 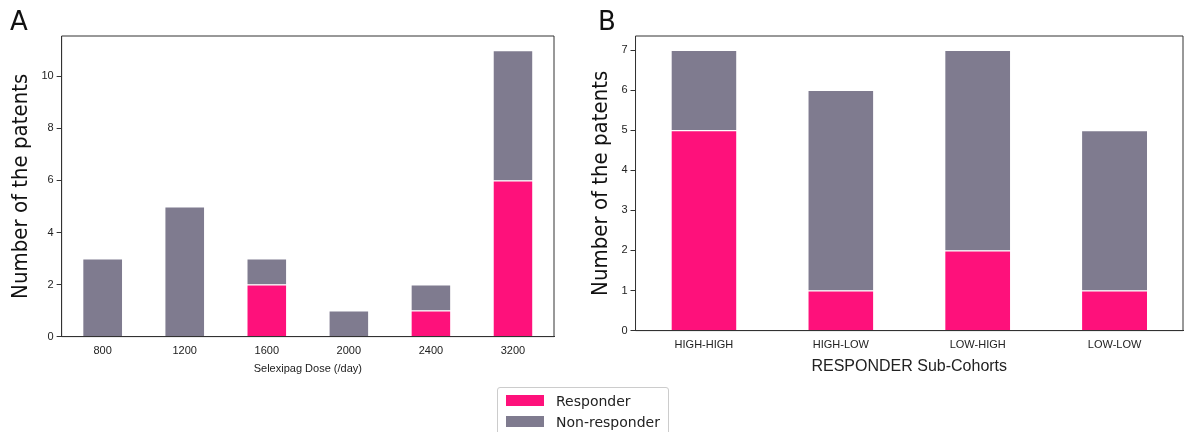 I want to click on legend-label: Responder, so click(x=593, y=400).